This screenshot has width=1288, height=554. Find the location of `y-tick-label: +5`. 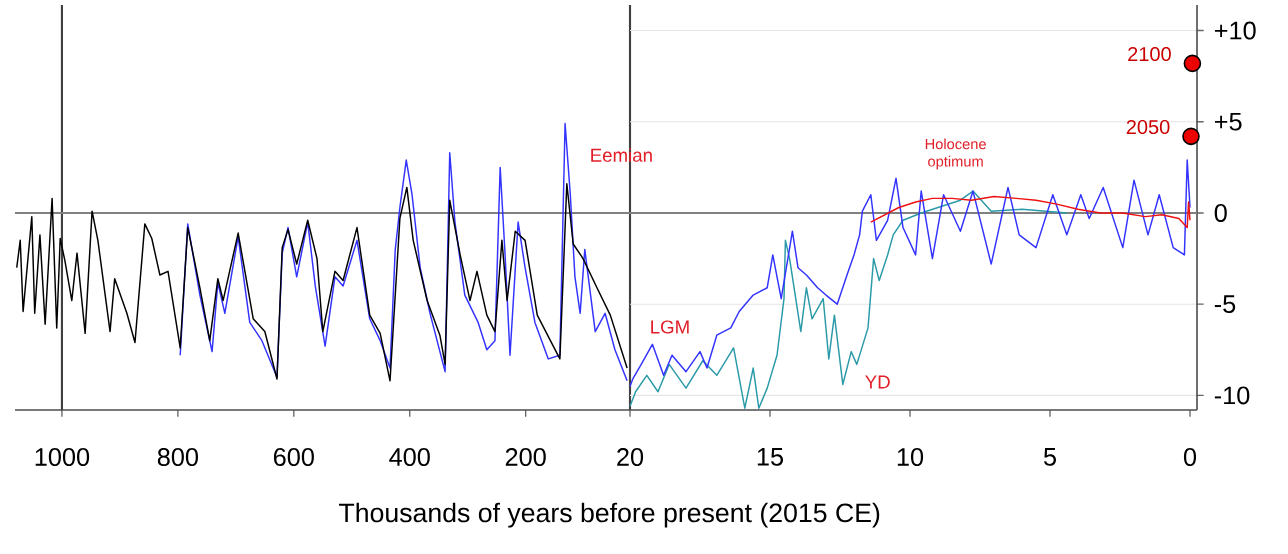

y-tick-label: +5 is located at coordinates (1228, 121).